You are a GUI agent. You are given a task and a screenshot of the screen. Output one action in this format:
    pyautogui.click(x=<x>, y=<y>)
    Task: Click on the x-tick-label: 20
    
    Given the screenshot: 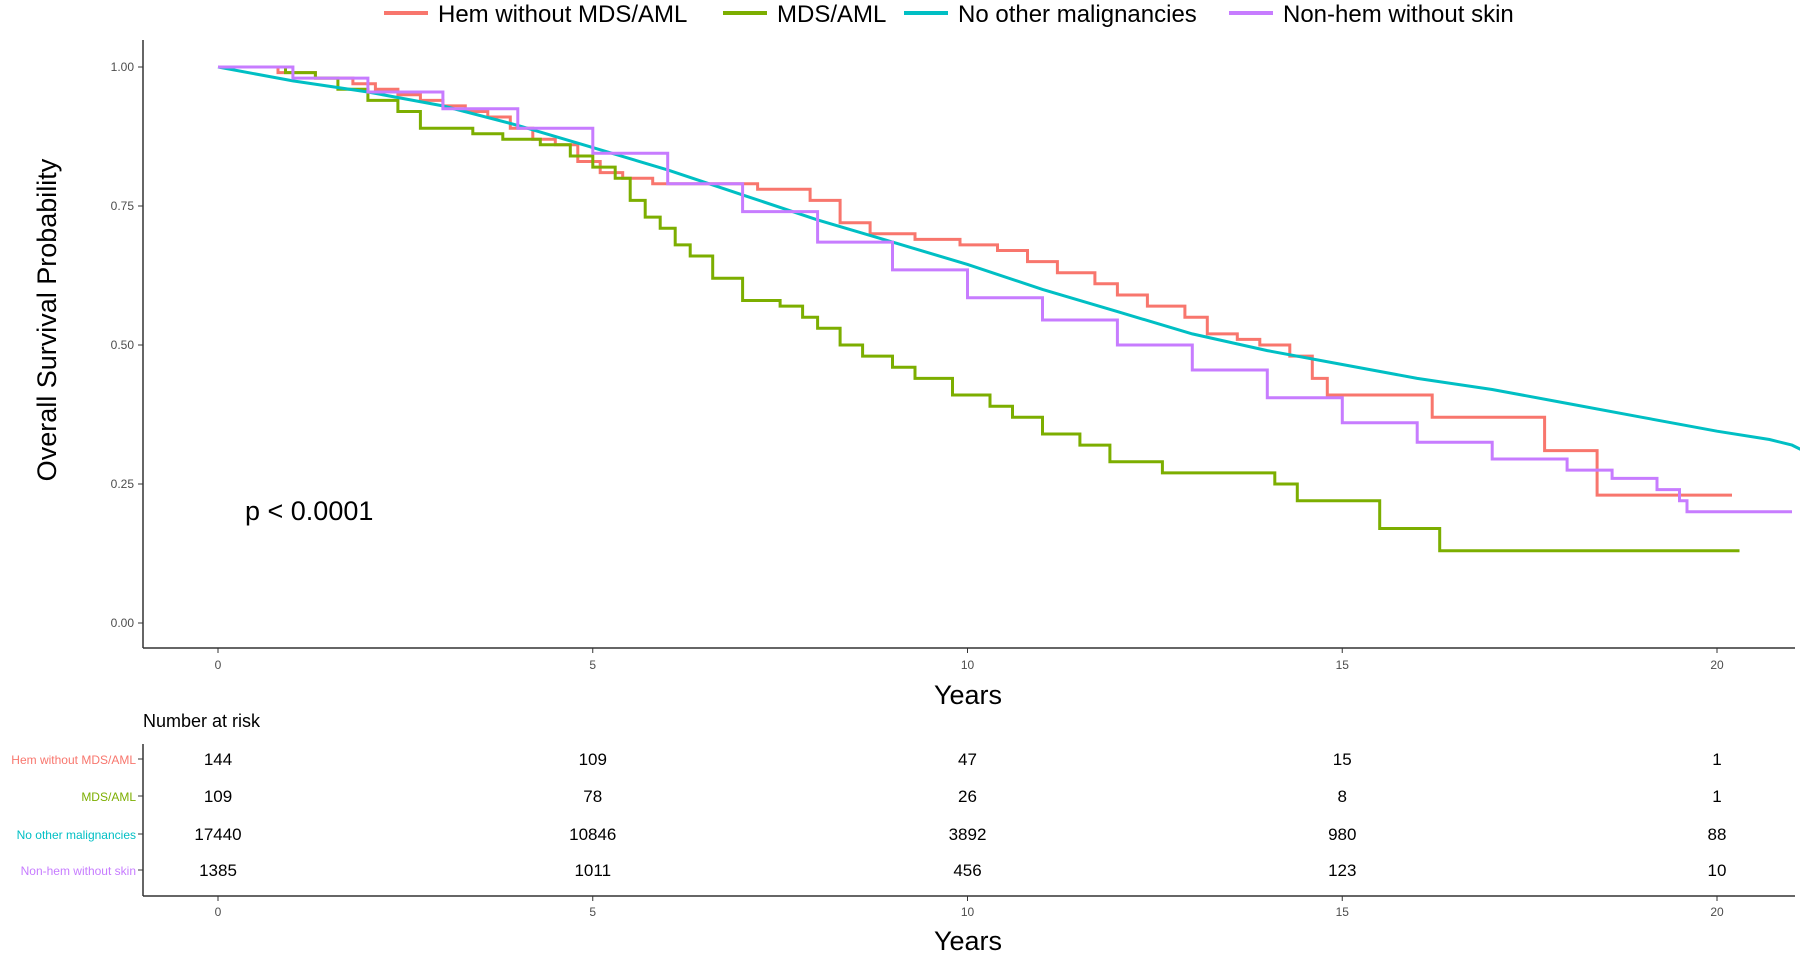 What is the action you would take?
    pyautogui.click(x=1717, y=665)
    